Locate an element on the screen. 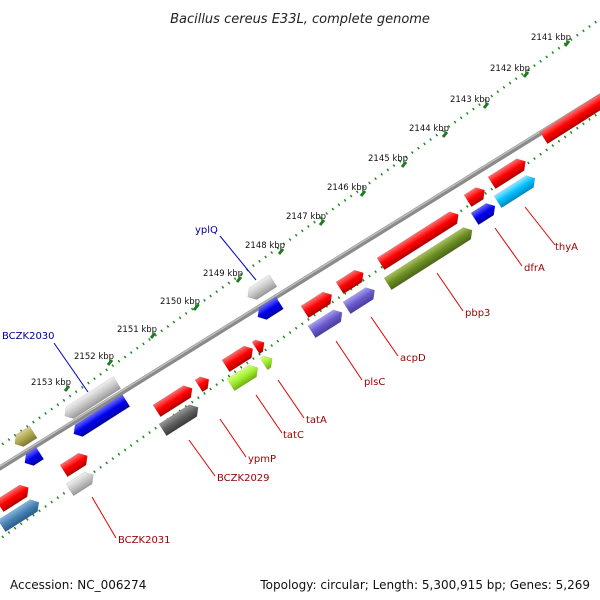 The image size is (600, 600). gene-label-tata: tatA is located at coordinates (316, 420).